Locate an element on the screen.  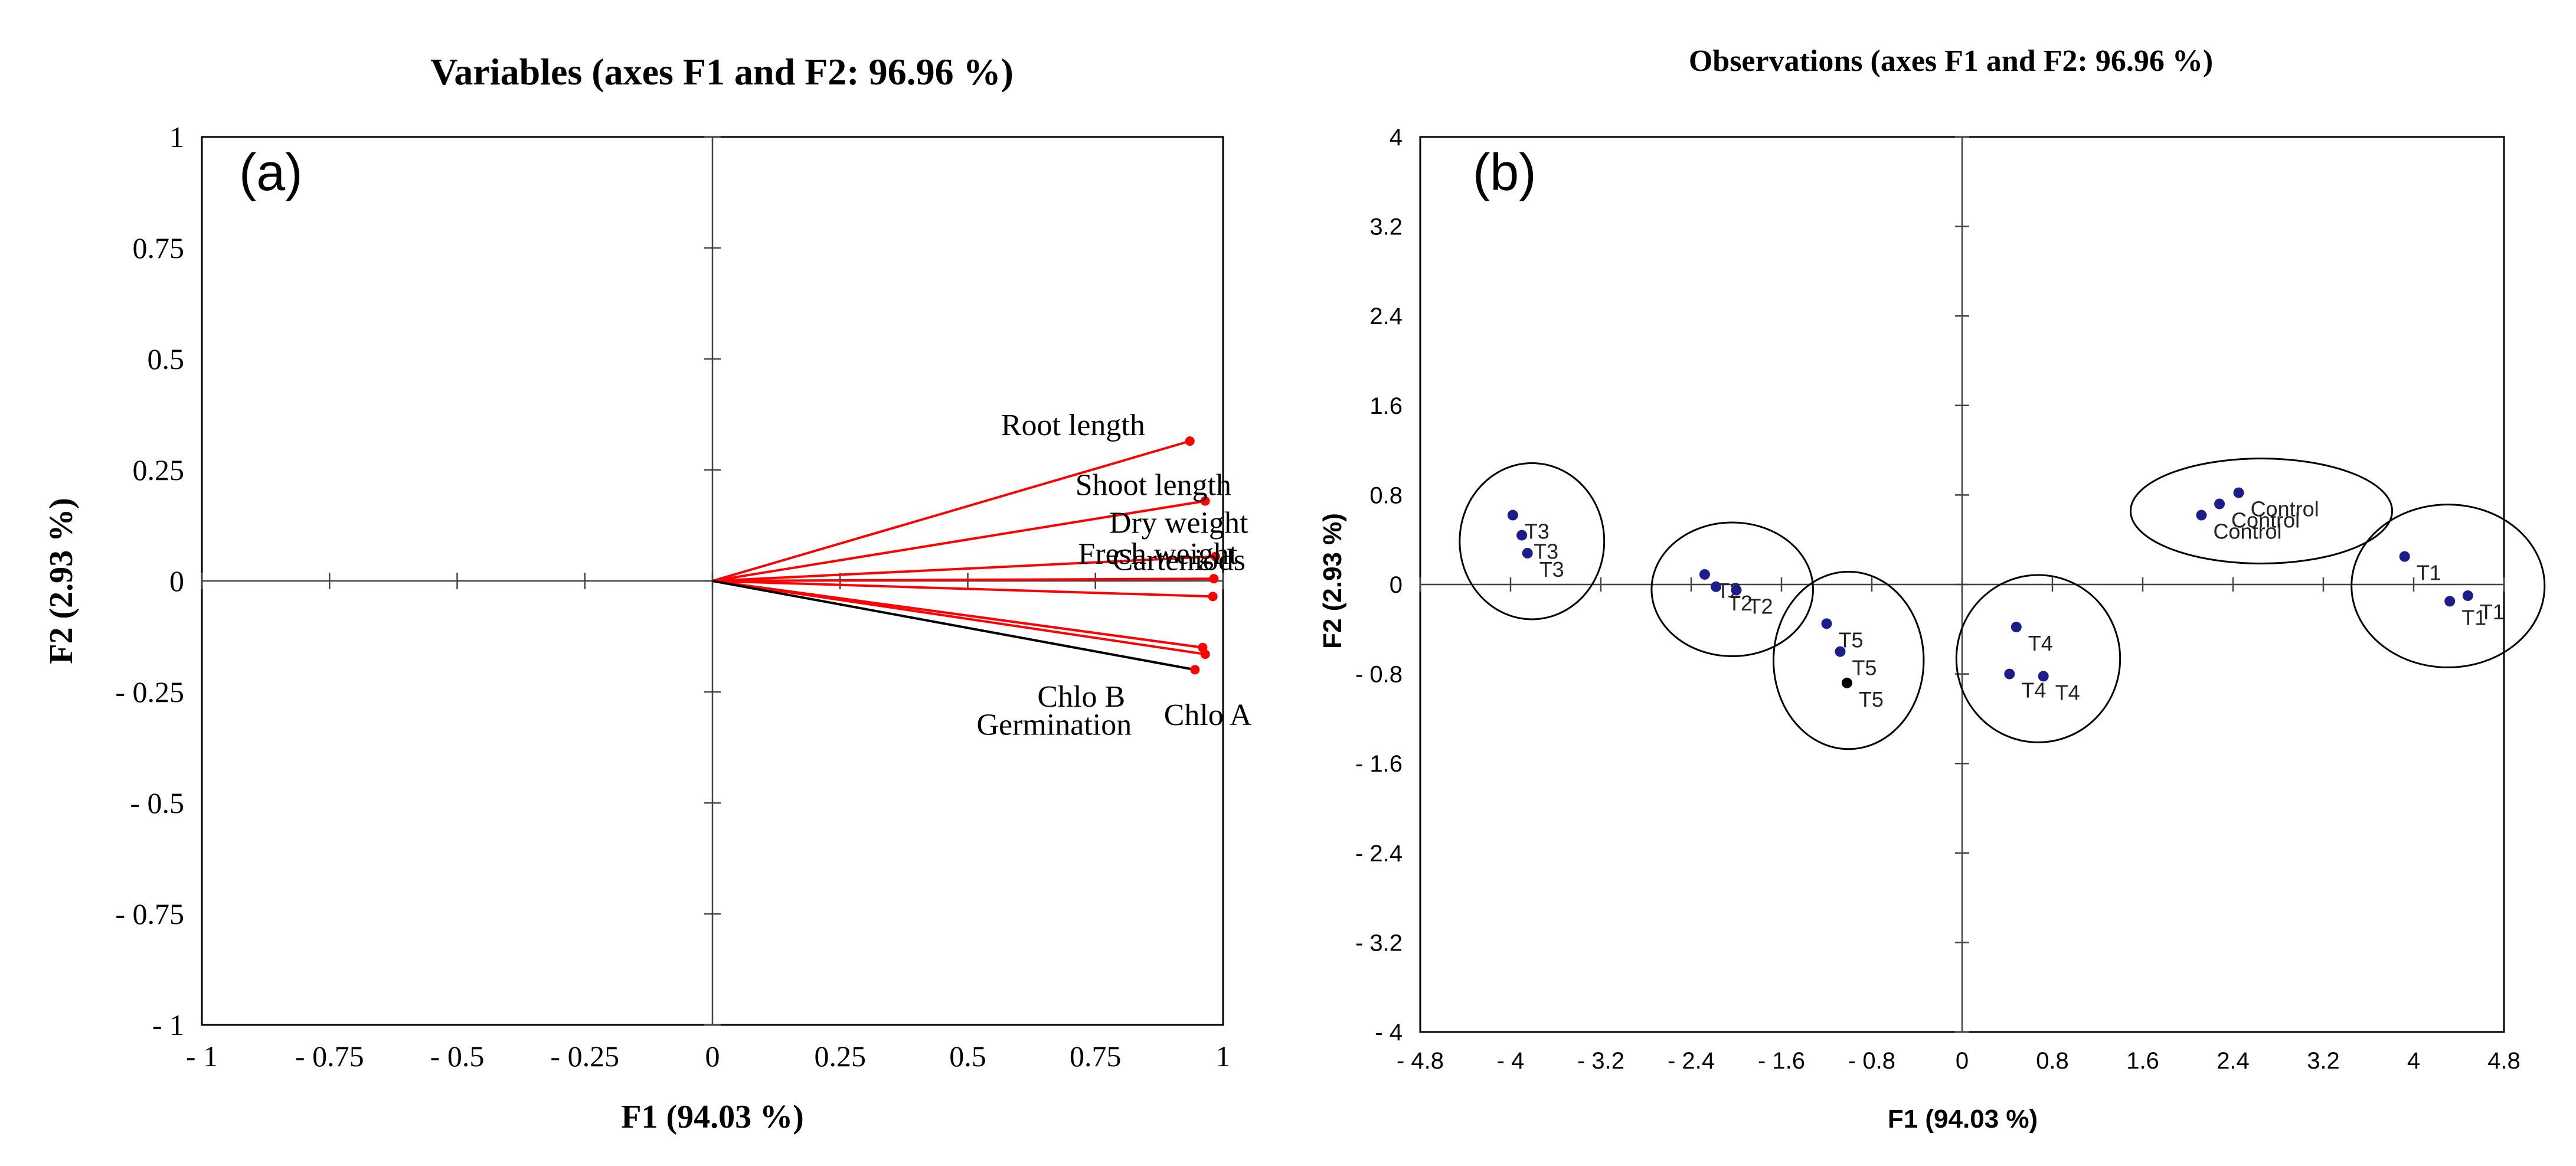
vector-carteniods is located at coordinates (962, 589).